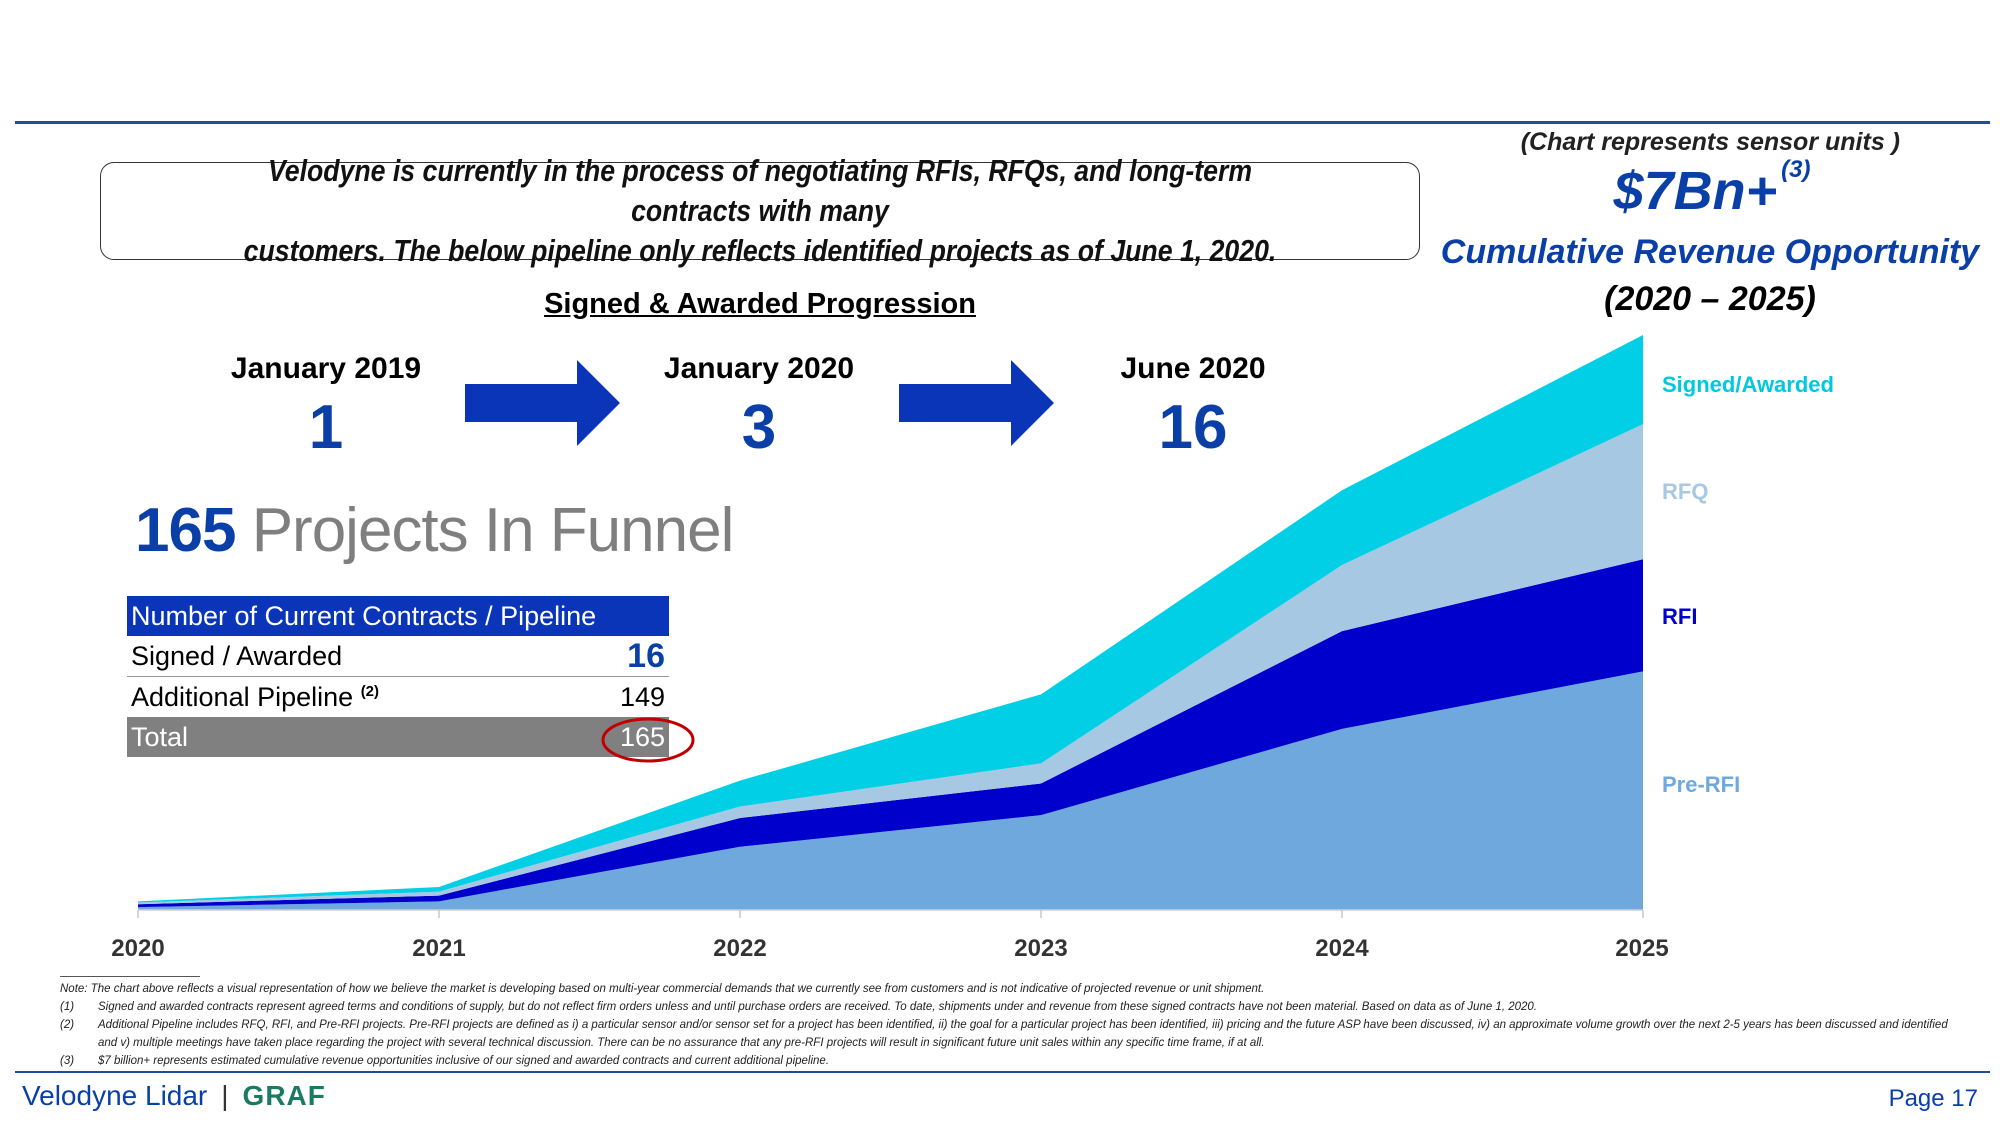 Image resolution: width=2000 pixels, height=1125 pixels. I want to click on footer-rule, so click(1002, 1072).